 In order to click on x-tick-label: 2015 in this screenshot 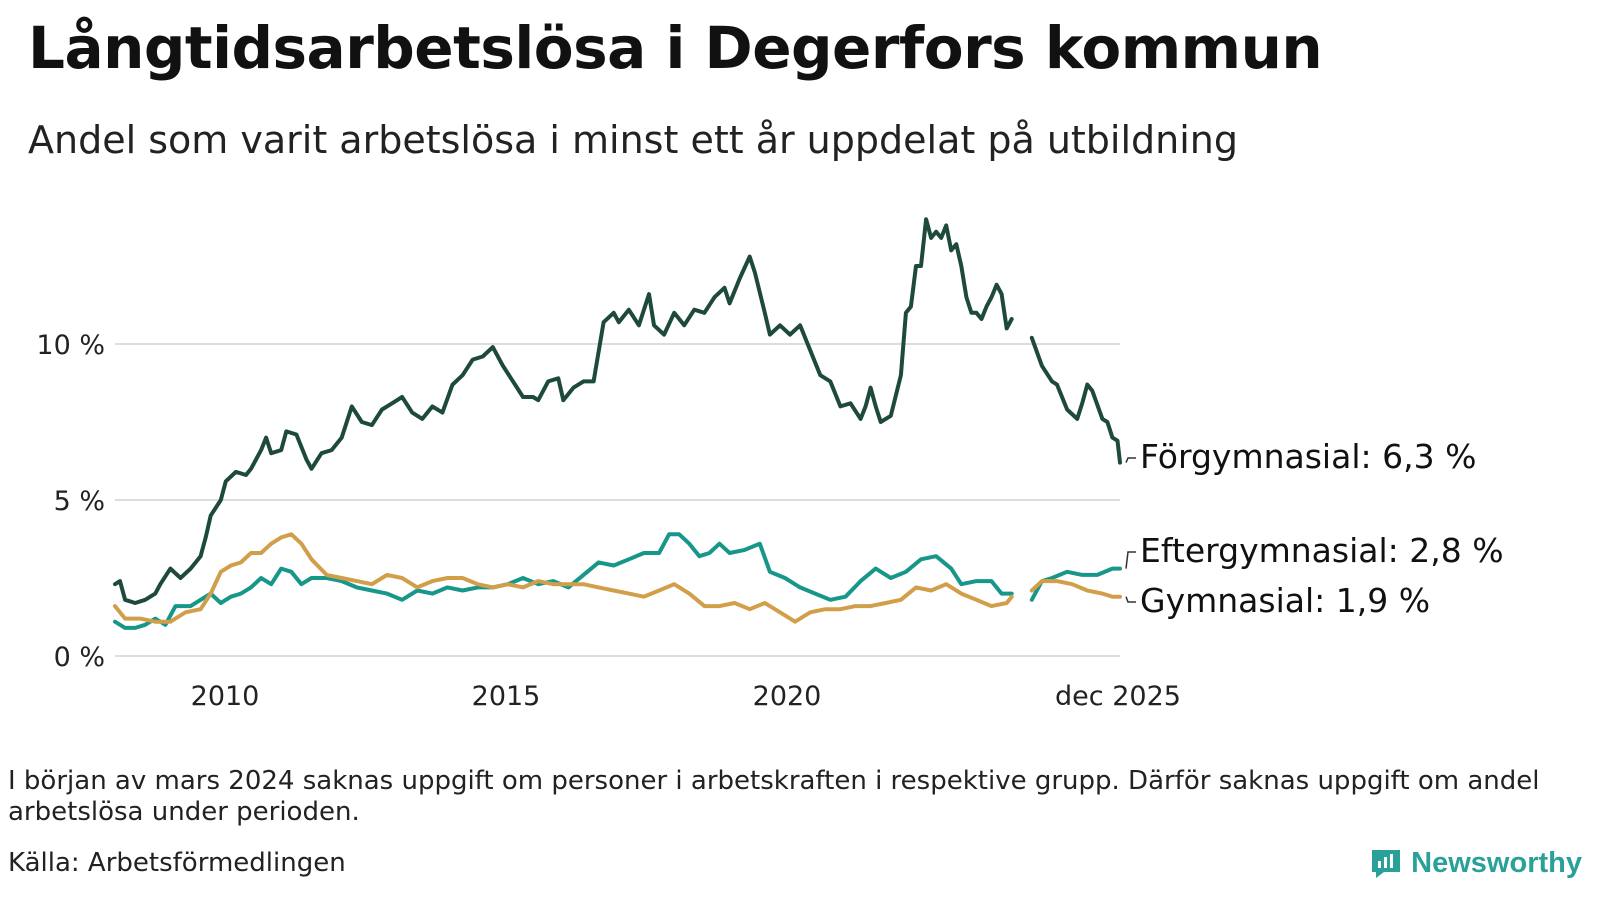, I will do `click(506, 696)`.